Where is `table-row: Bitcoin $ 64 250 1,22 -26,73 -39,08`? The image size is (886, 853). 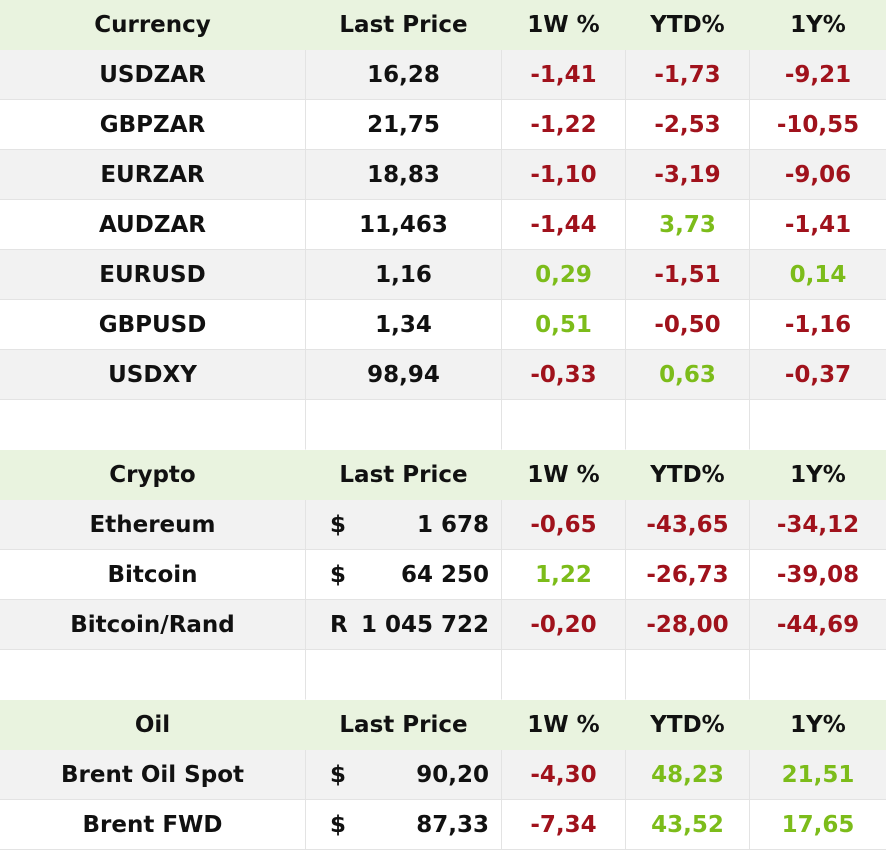
table-row: Bitcoin $ 64 250 1,22 -26,73 -39,08 is located at coordinates (443, 575).